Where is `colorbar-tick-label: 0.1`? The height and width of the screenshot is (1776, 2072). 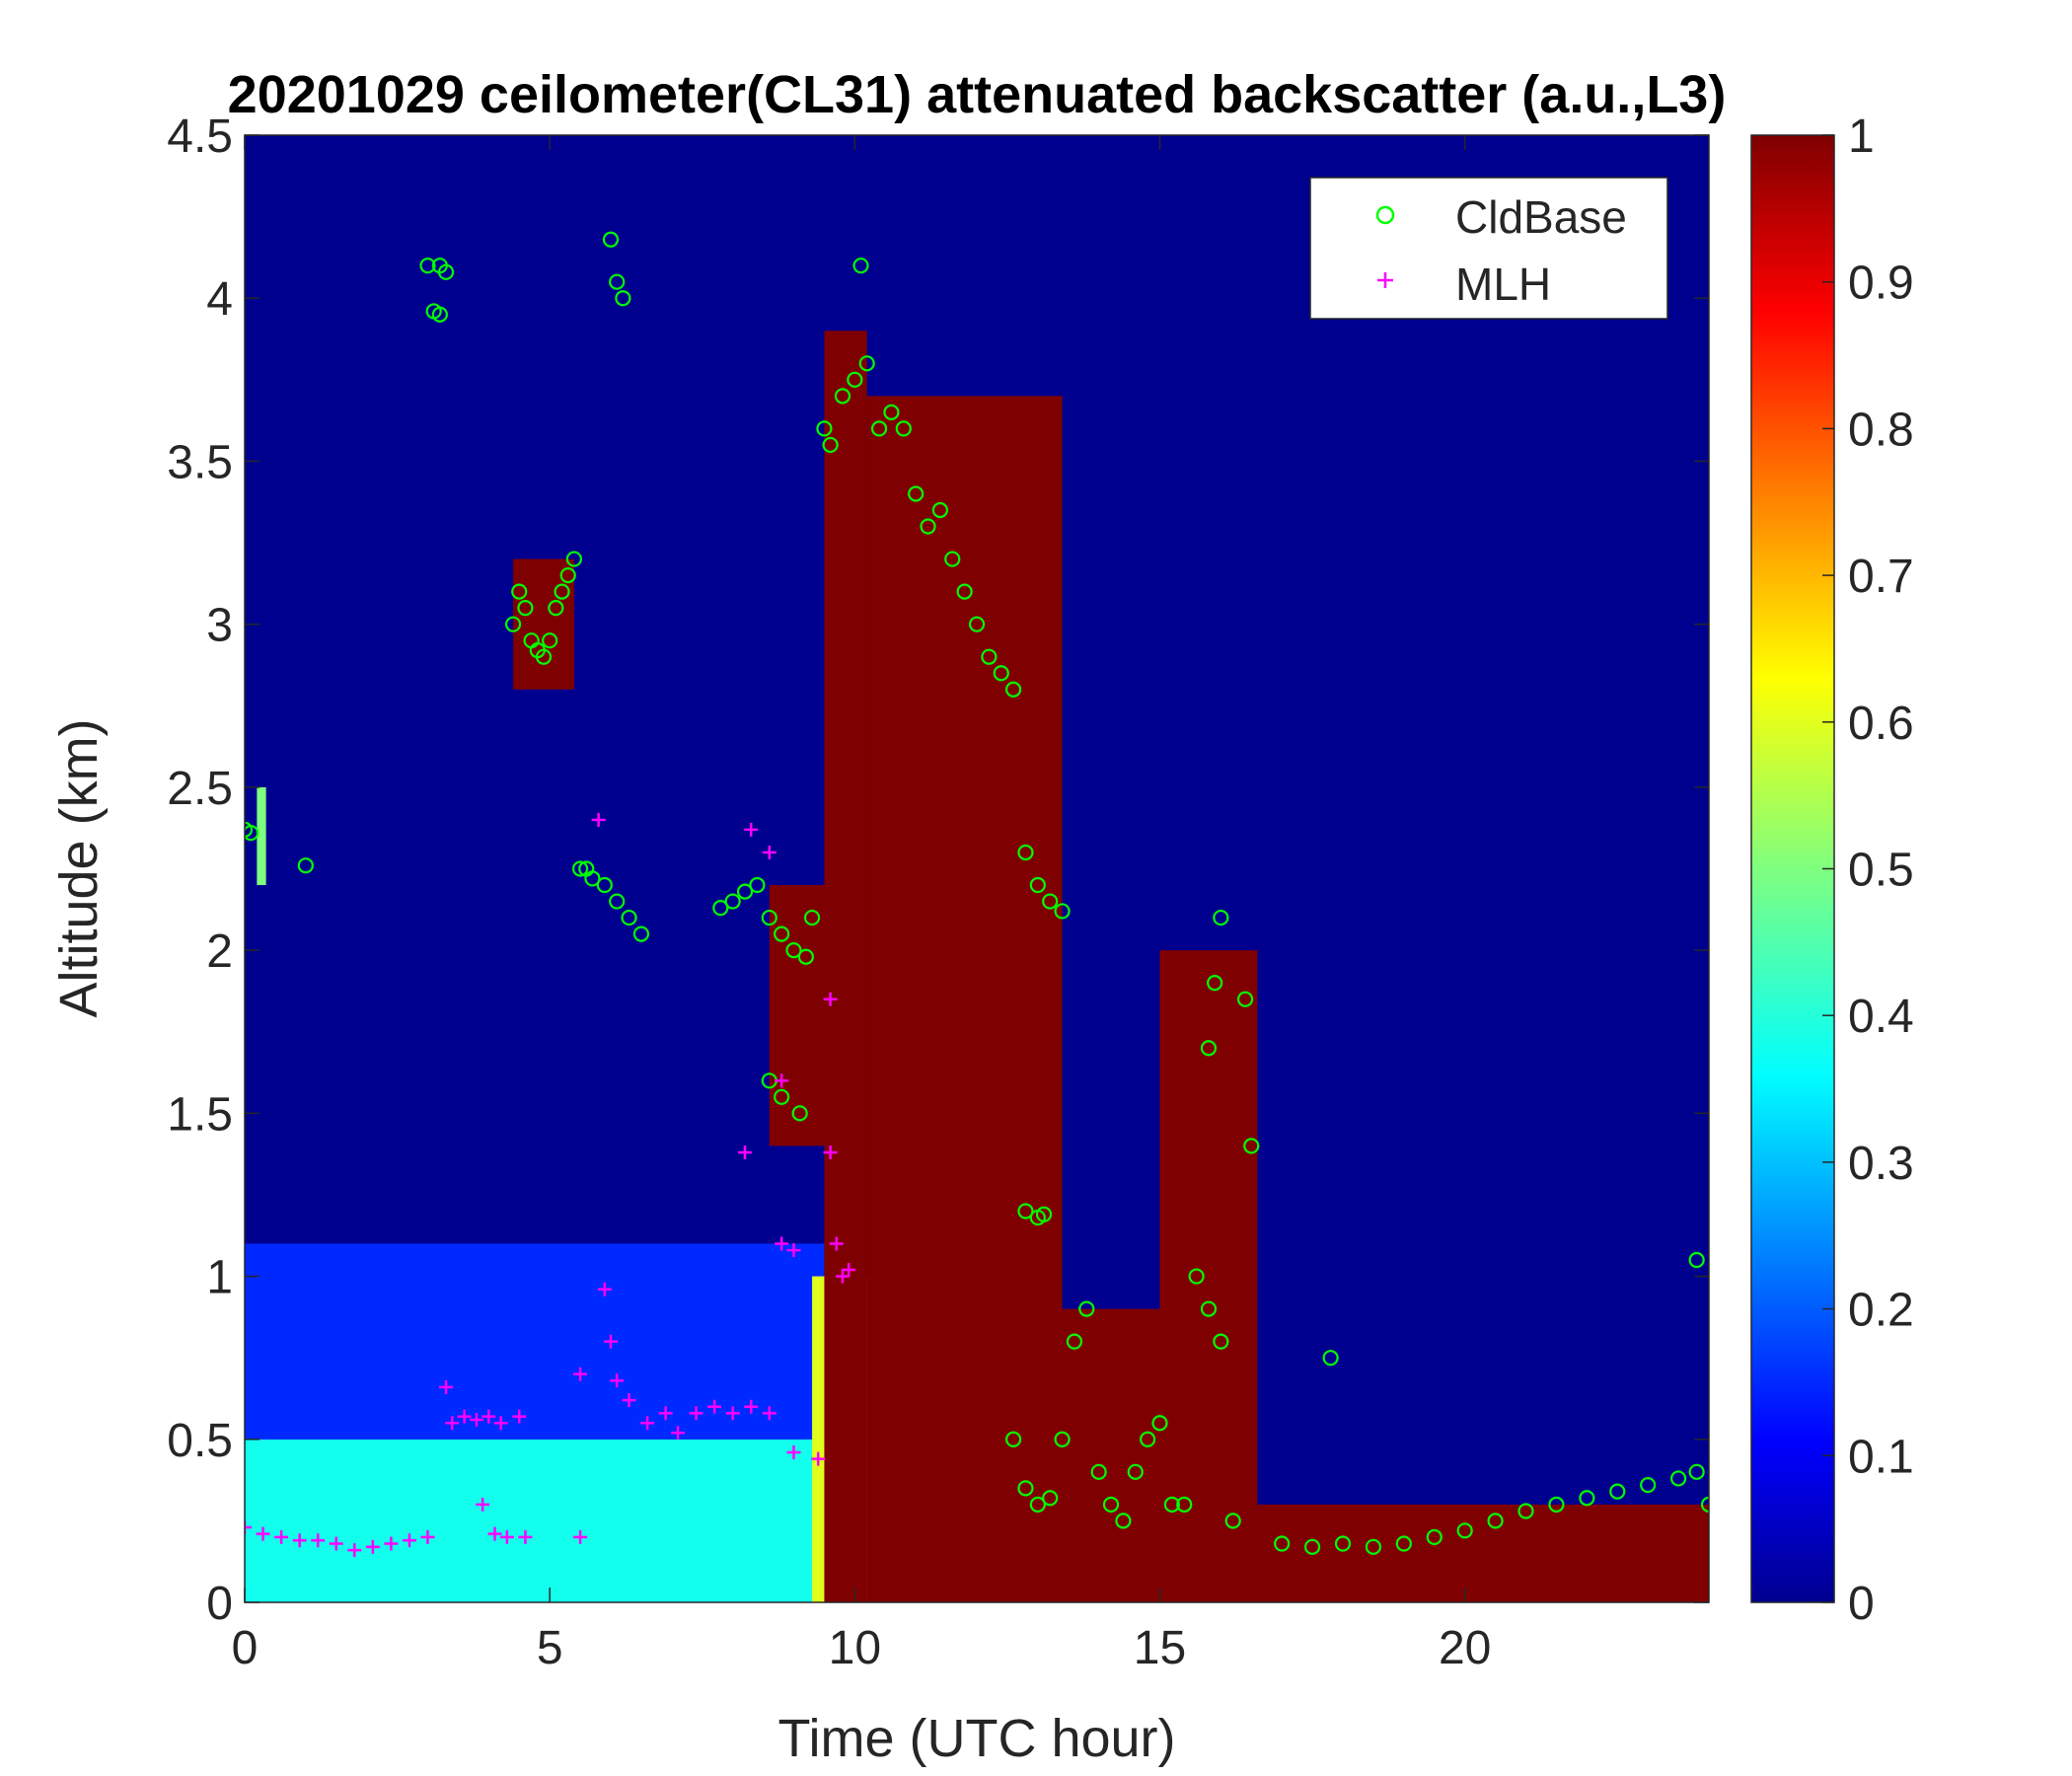 colorbar-tick-label: 0.1 is located at coordinates (1881, 1457).